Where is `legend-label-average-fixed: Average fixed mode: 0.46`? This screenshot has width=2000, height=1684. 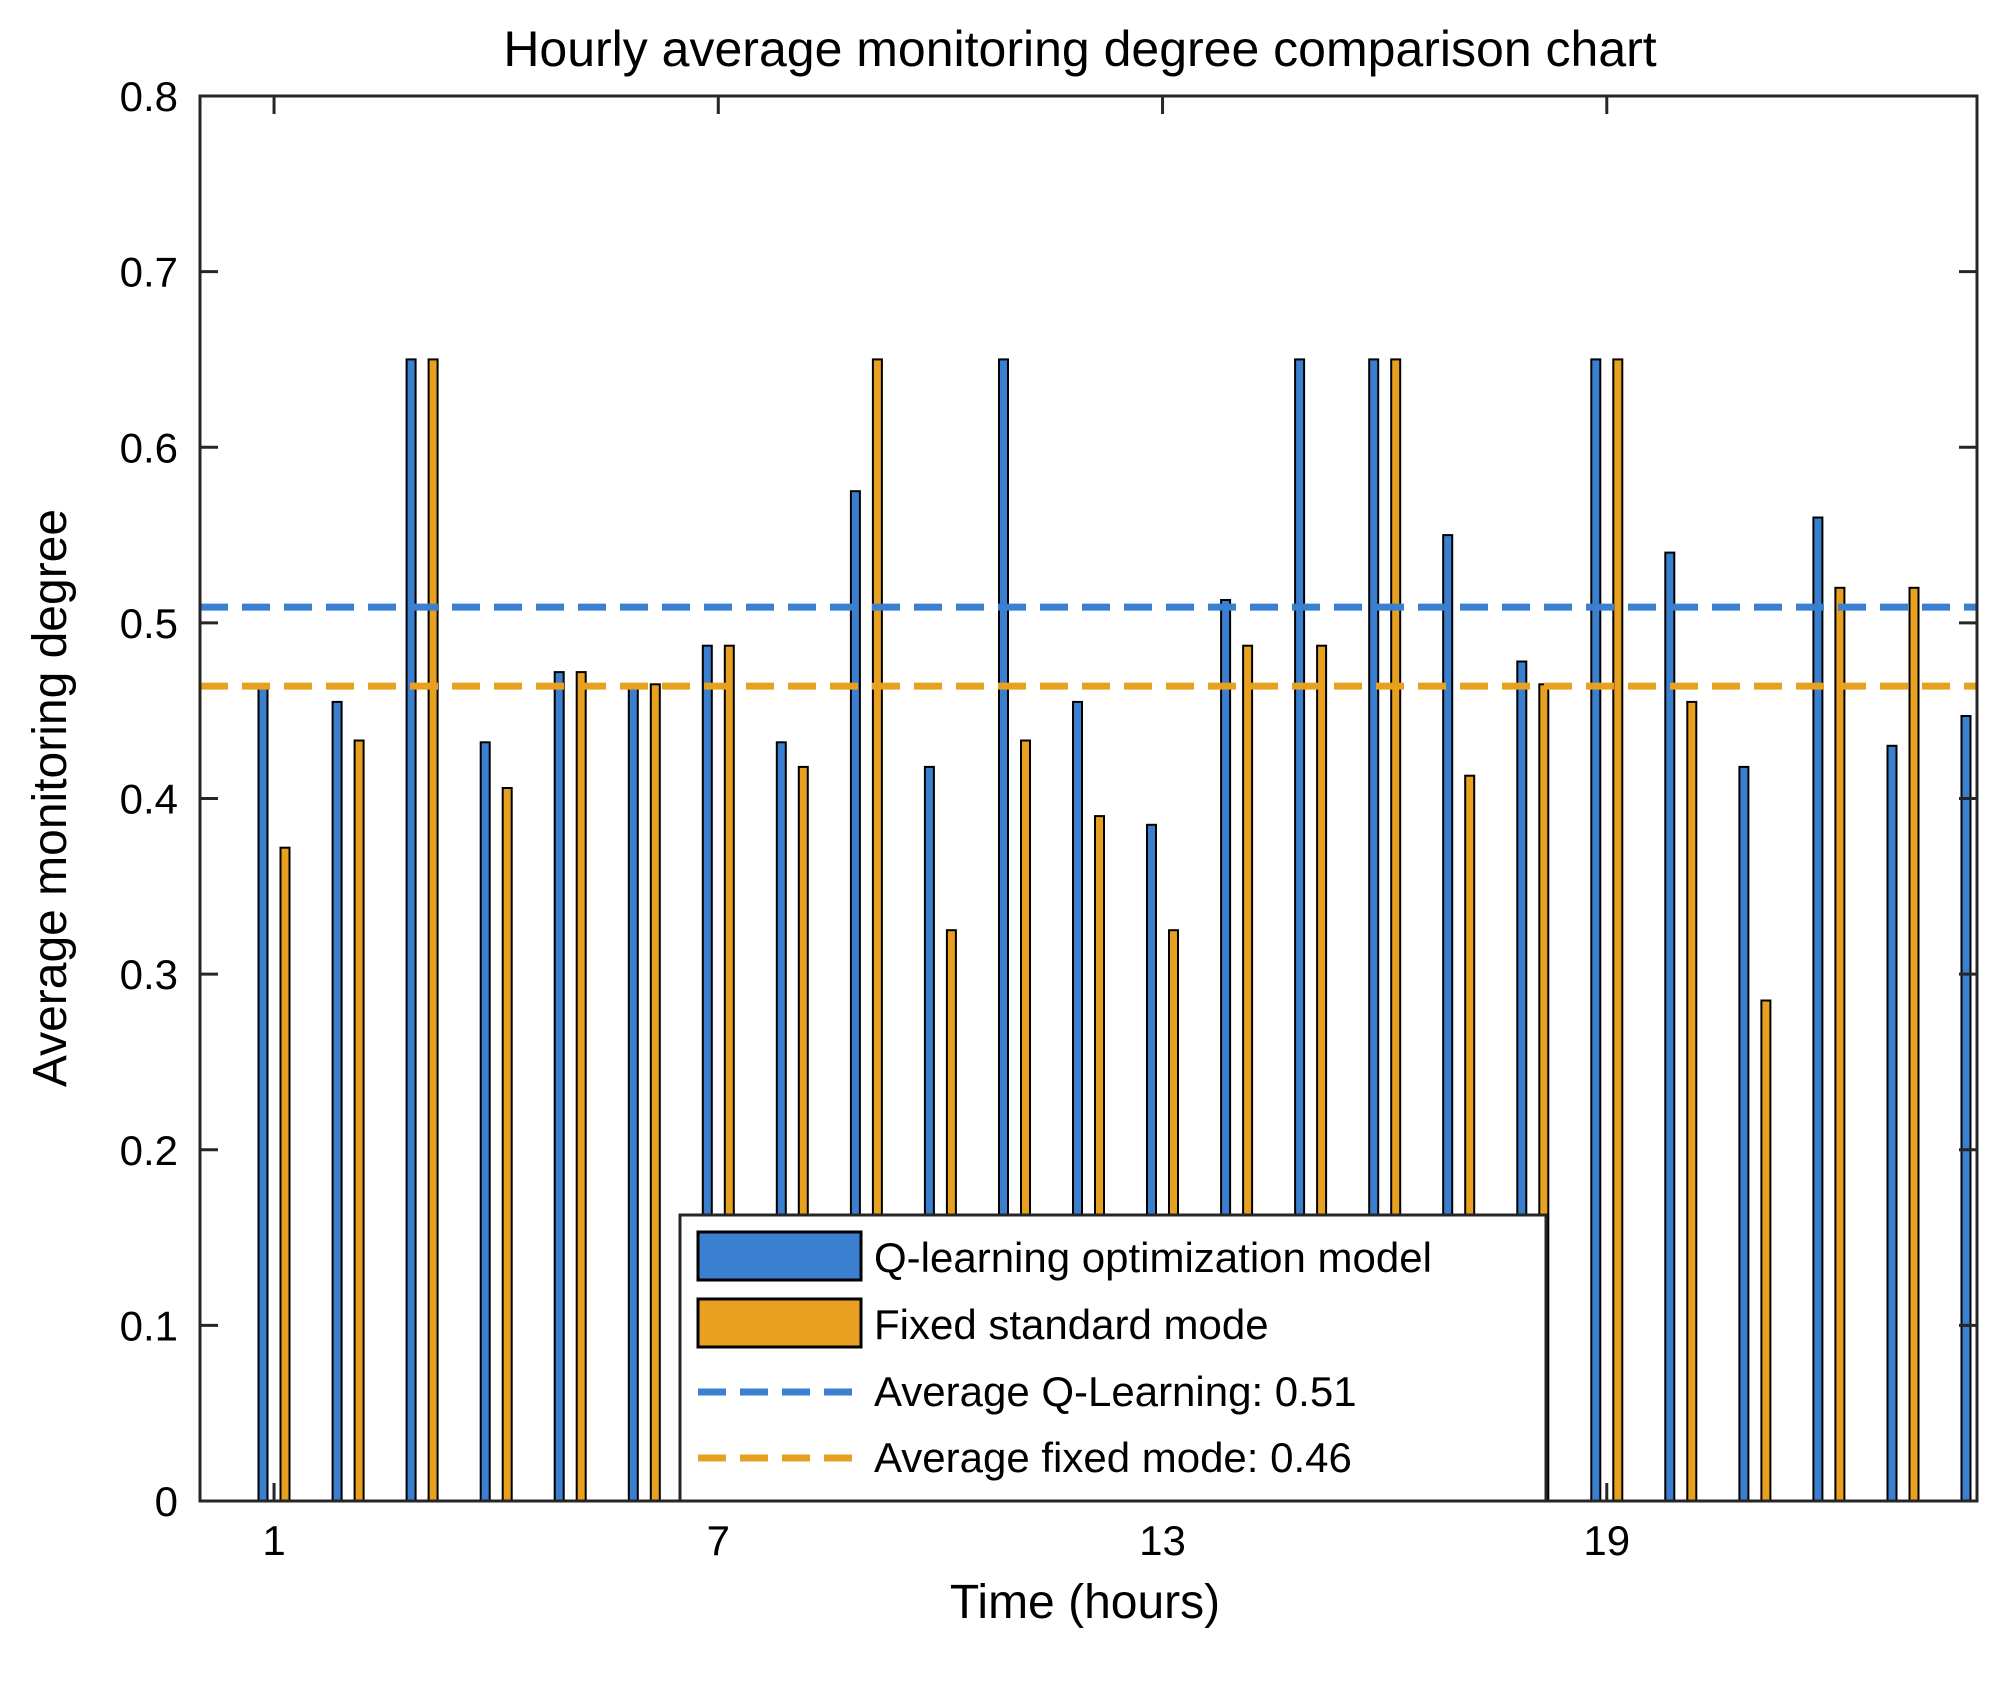
legend-label-average-fixed: Average fixed mode: 0.46 is located at coordinates (1113, 1457).